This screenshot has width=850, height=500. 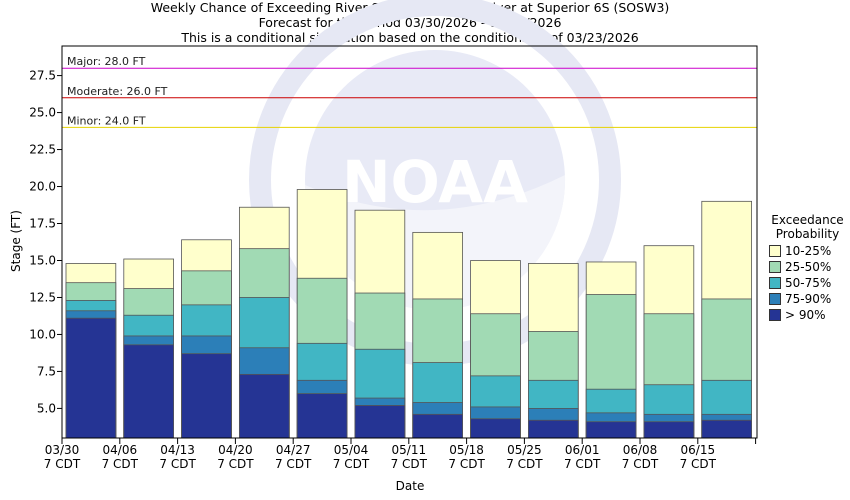 I want to click on y-tick-label: 7.5, so click(x=46, y=371).